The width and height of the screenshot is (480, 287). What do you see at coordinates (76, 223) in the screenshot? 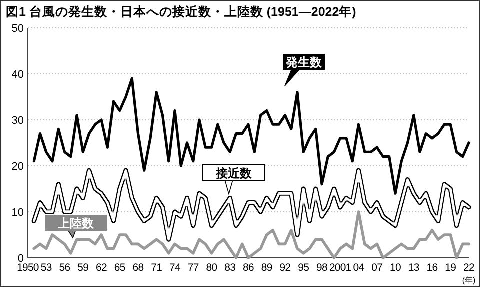
I see `series-label: 上陸数` at bounding box center [76, 223].